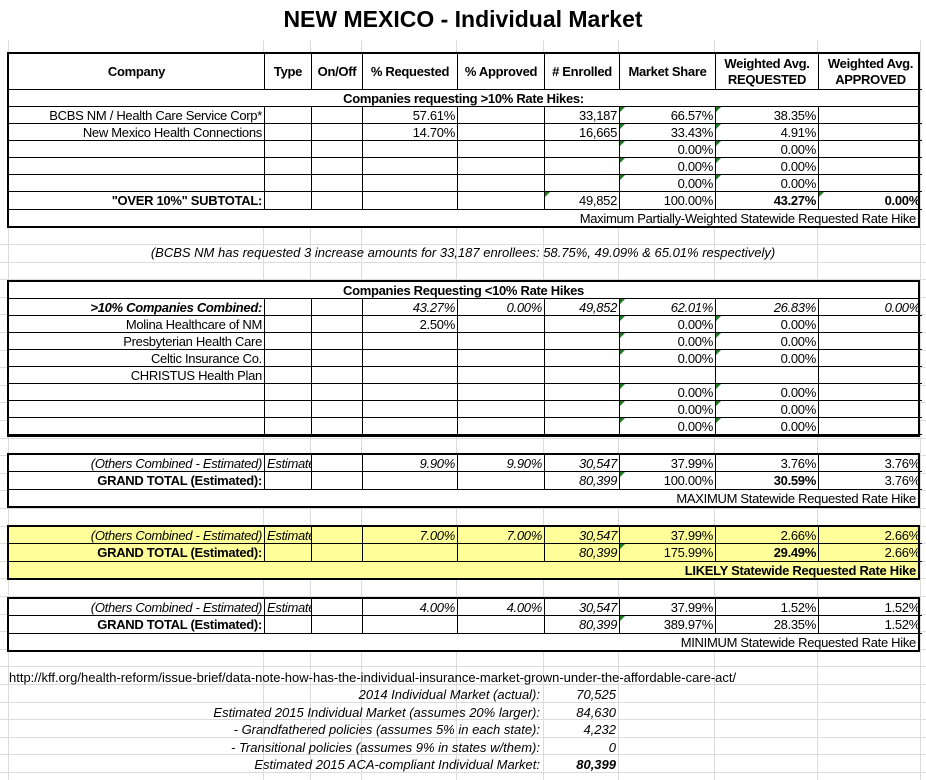 The width and height of the screenshot is (926, 780). Describe the element at coordinates (870, 72) in the screenshot. I see `header-weighted-approved: Weighted Avg. APPROVED` at that location.